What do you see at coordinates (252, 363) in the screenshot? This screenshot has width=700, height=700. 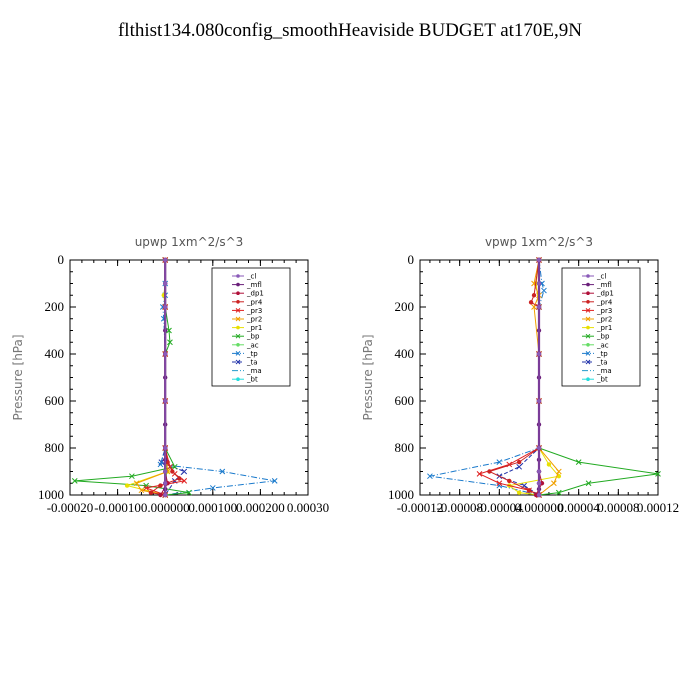 I see `legend-label: _ta` at bounding box center [252, 363].